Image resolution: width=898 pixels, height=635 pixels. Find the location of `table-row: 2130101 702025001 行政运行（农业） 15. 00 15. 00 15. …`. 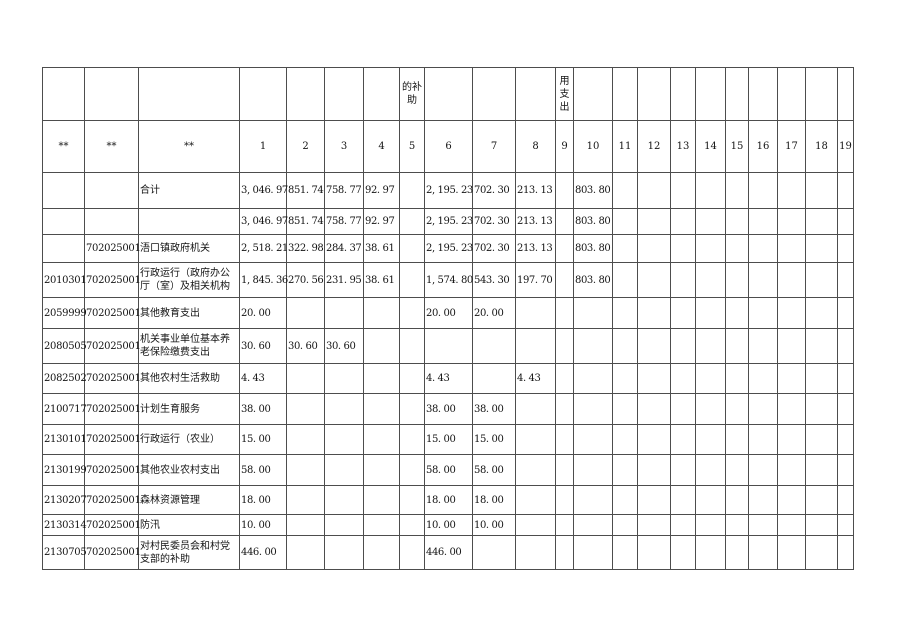

table-row: 2130101 702025001 行政运行（农业） 15. 00 15. 00 15. … is located at coordinates (448, 439).